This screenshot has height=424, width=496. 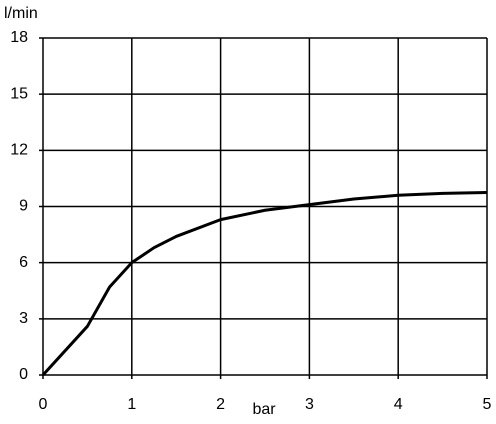 What do you see at coordinates (220, 404) in the screenshot?
I see `x-tick-label: 2` at bounding box center [220, 404].